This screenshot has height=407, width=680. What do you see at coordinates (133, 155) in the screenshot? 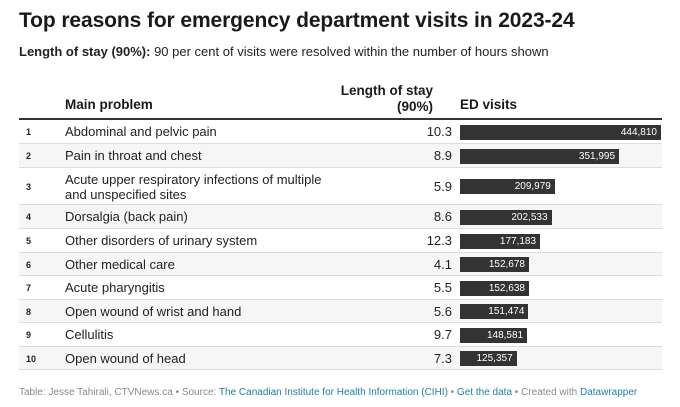
I see `row-main-problem: Pain in throat and chest` at bounding box center [133, 155].